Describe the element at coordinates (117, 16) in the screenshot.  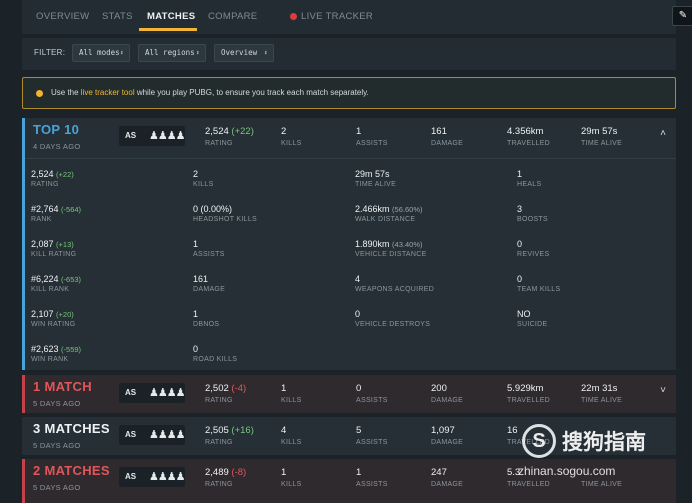
I see `tab-stats: STATS` at that location.